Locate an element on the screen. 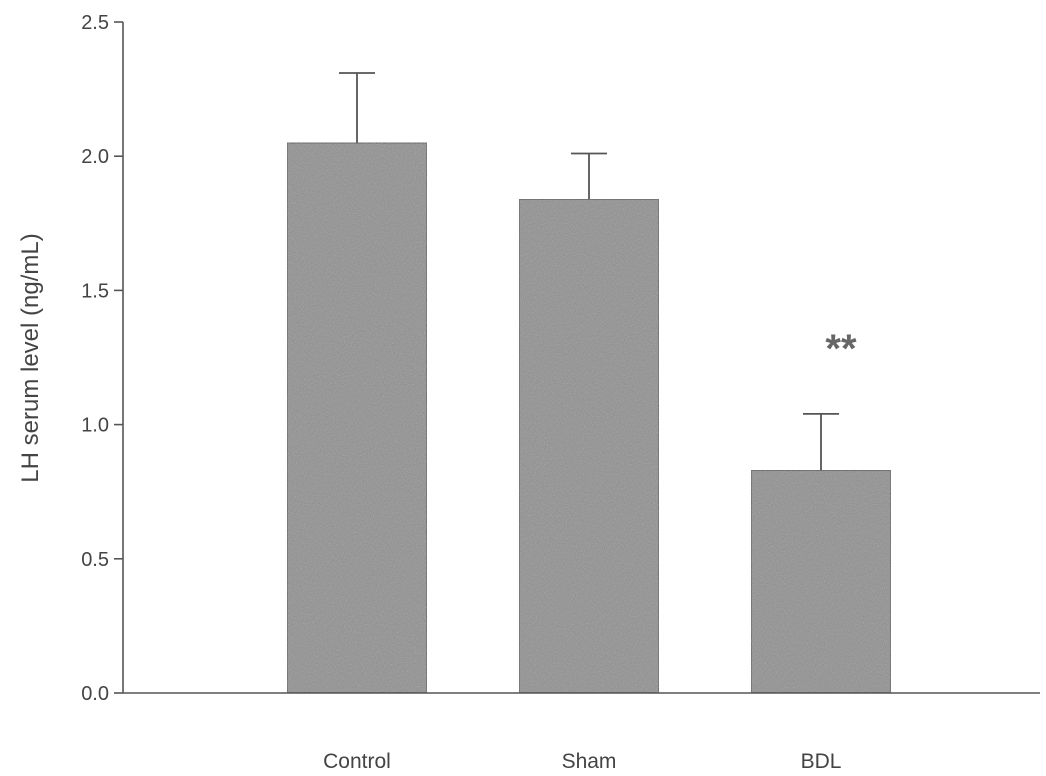  category-label-bdl: BDL is located at coordinates (821, 761).